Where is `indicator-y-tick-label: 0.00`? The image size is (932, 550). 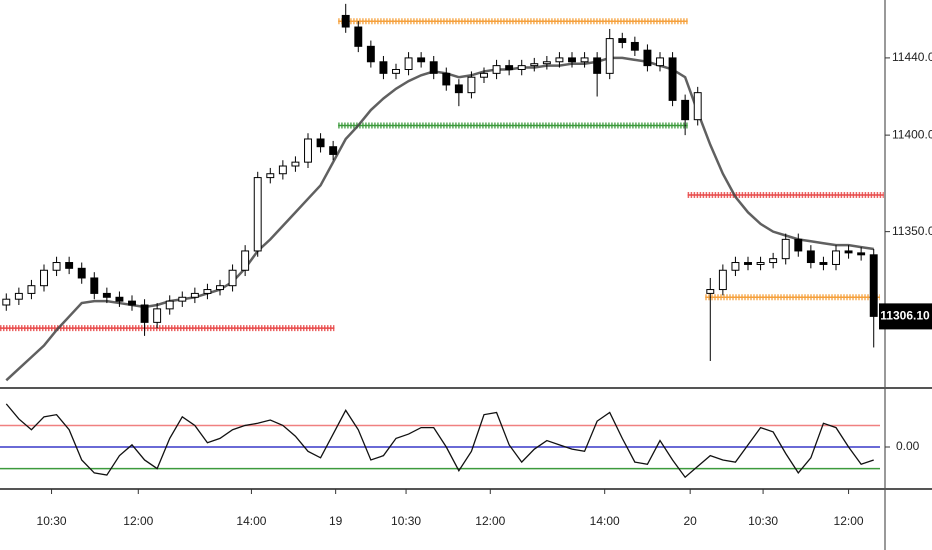
indicator-y-tick-label: 0.00 is located at coordinates (908, 446).